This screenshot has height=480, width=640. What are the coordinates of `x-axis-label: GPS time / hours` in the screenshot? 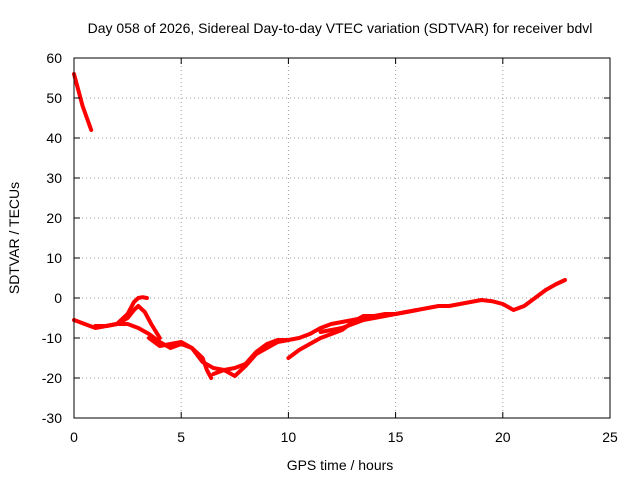 It's located at (340, 465).